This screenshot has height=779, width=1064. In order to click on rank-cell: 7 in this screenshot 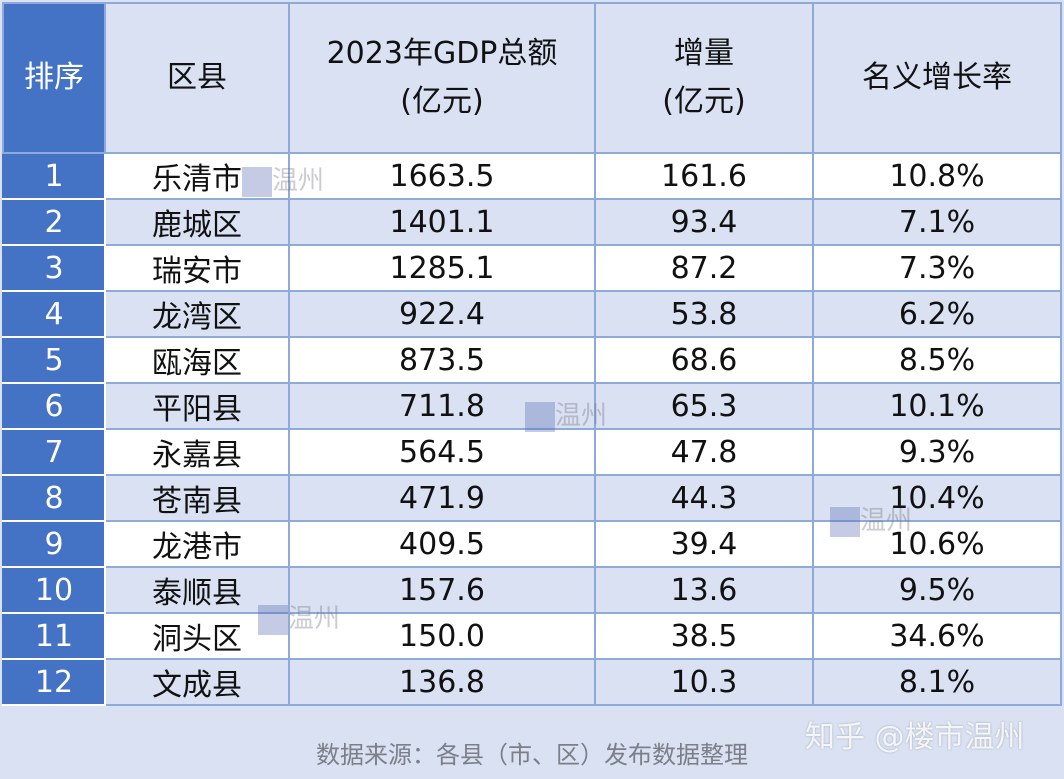, I will do `click(54, 452)`.